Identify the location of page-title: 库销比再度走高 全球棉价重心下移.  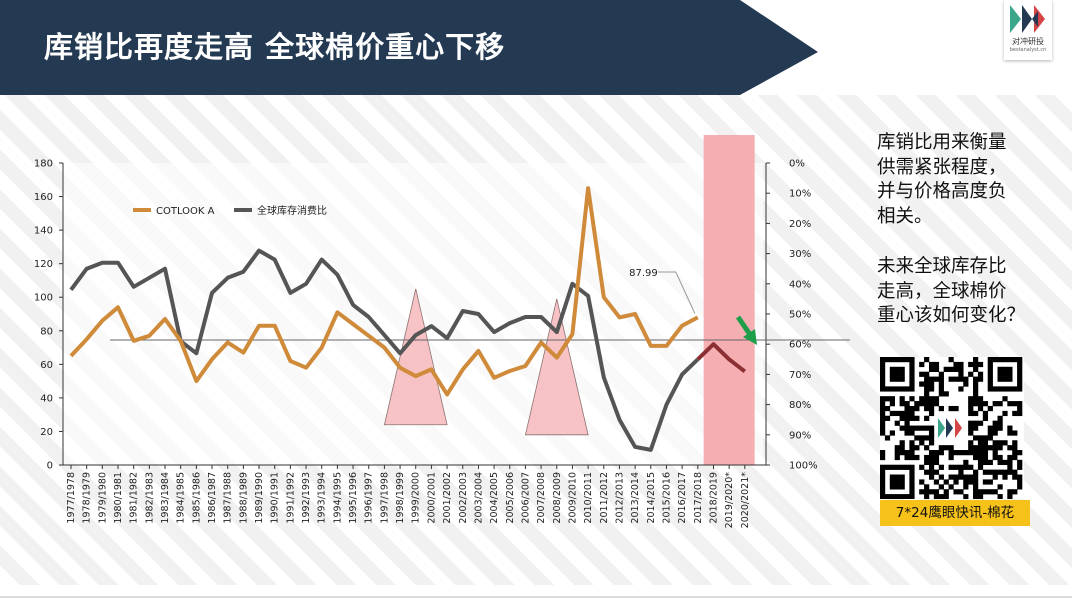
(275, 47).